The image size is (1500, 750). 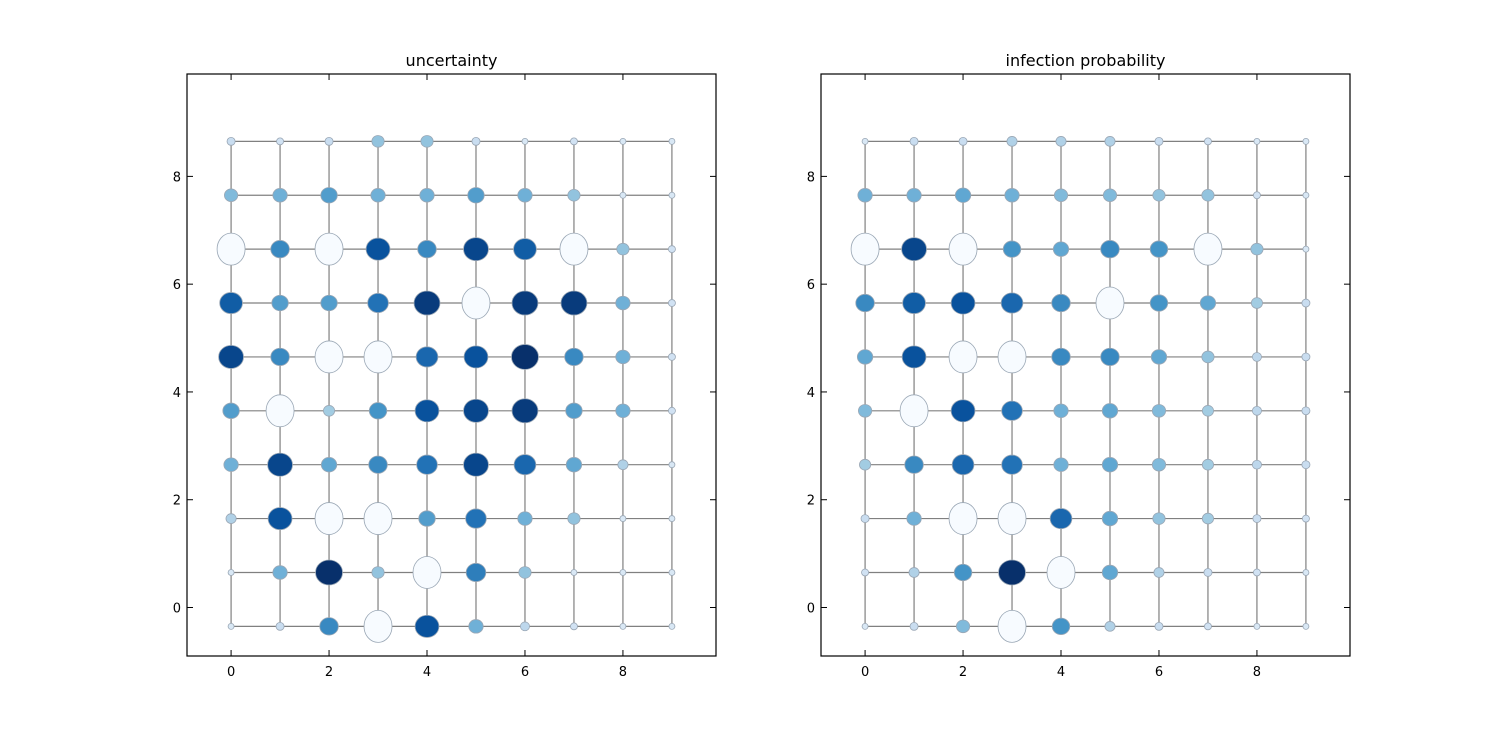 What do you see at coordinates (177, 177) in the screenshot?
I see `y-tick-label: 8` at bounding box center [177, 177].